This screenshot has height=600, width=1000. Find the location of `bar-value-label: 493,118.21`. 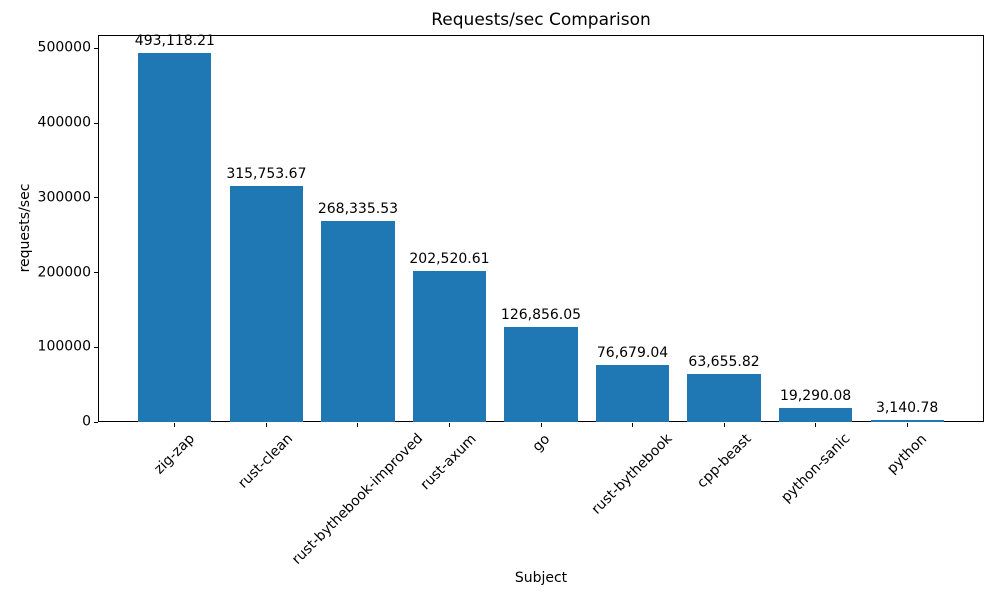

bar-value-label: 493,118.21 is located at coordinates (174, 41).